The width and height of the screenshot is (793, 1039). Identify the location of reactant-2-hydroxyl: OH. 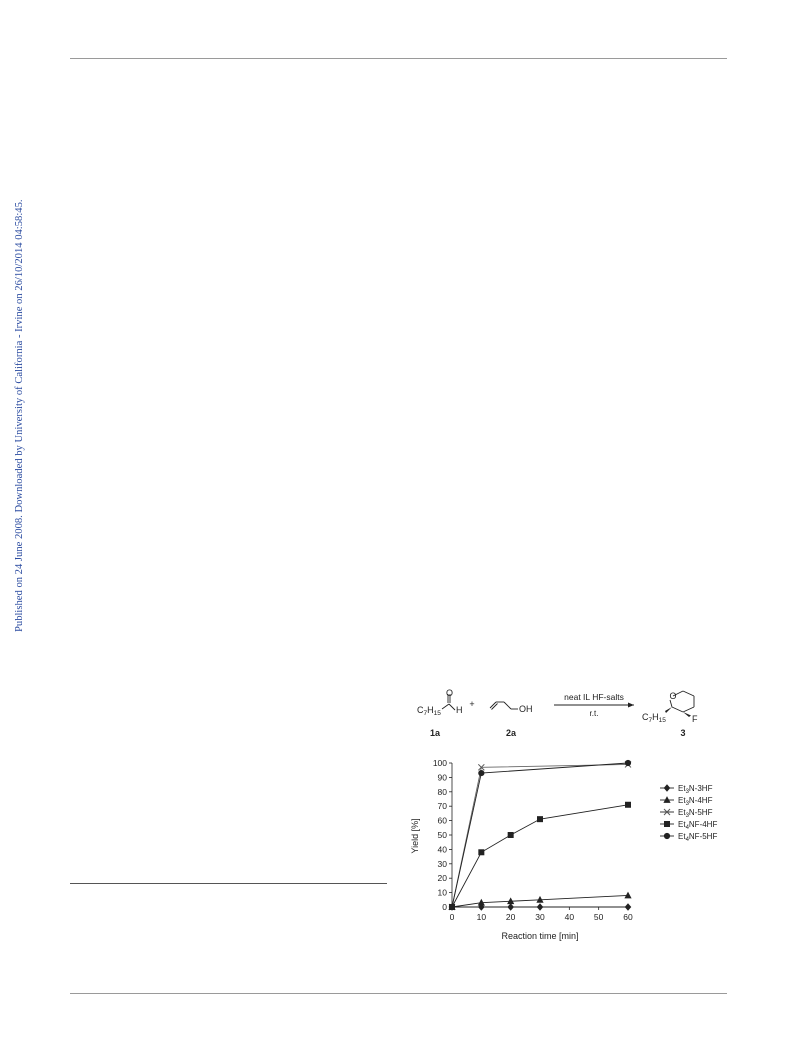
(526, 709).